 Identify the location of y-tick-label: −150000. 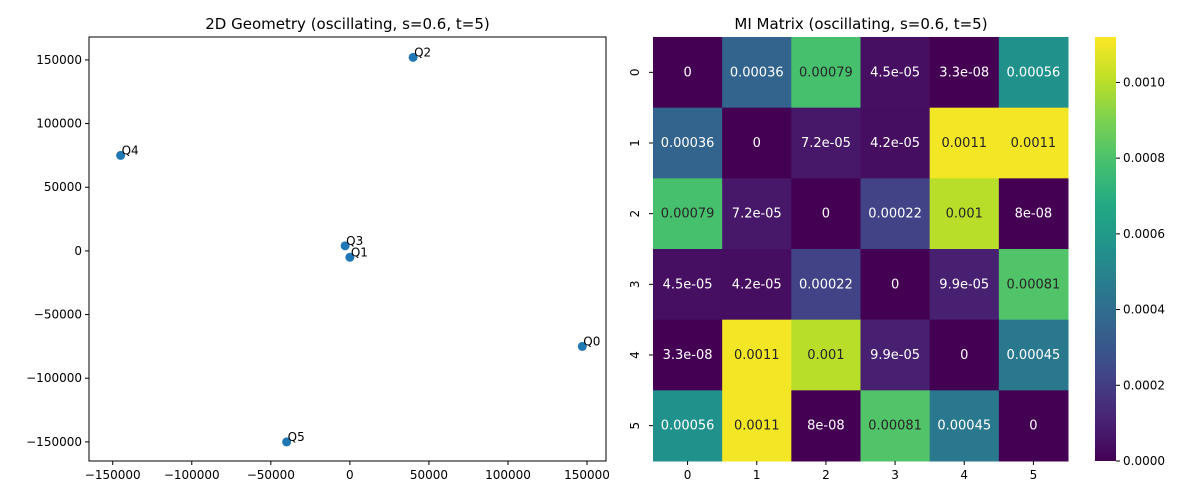
(54, 442).